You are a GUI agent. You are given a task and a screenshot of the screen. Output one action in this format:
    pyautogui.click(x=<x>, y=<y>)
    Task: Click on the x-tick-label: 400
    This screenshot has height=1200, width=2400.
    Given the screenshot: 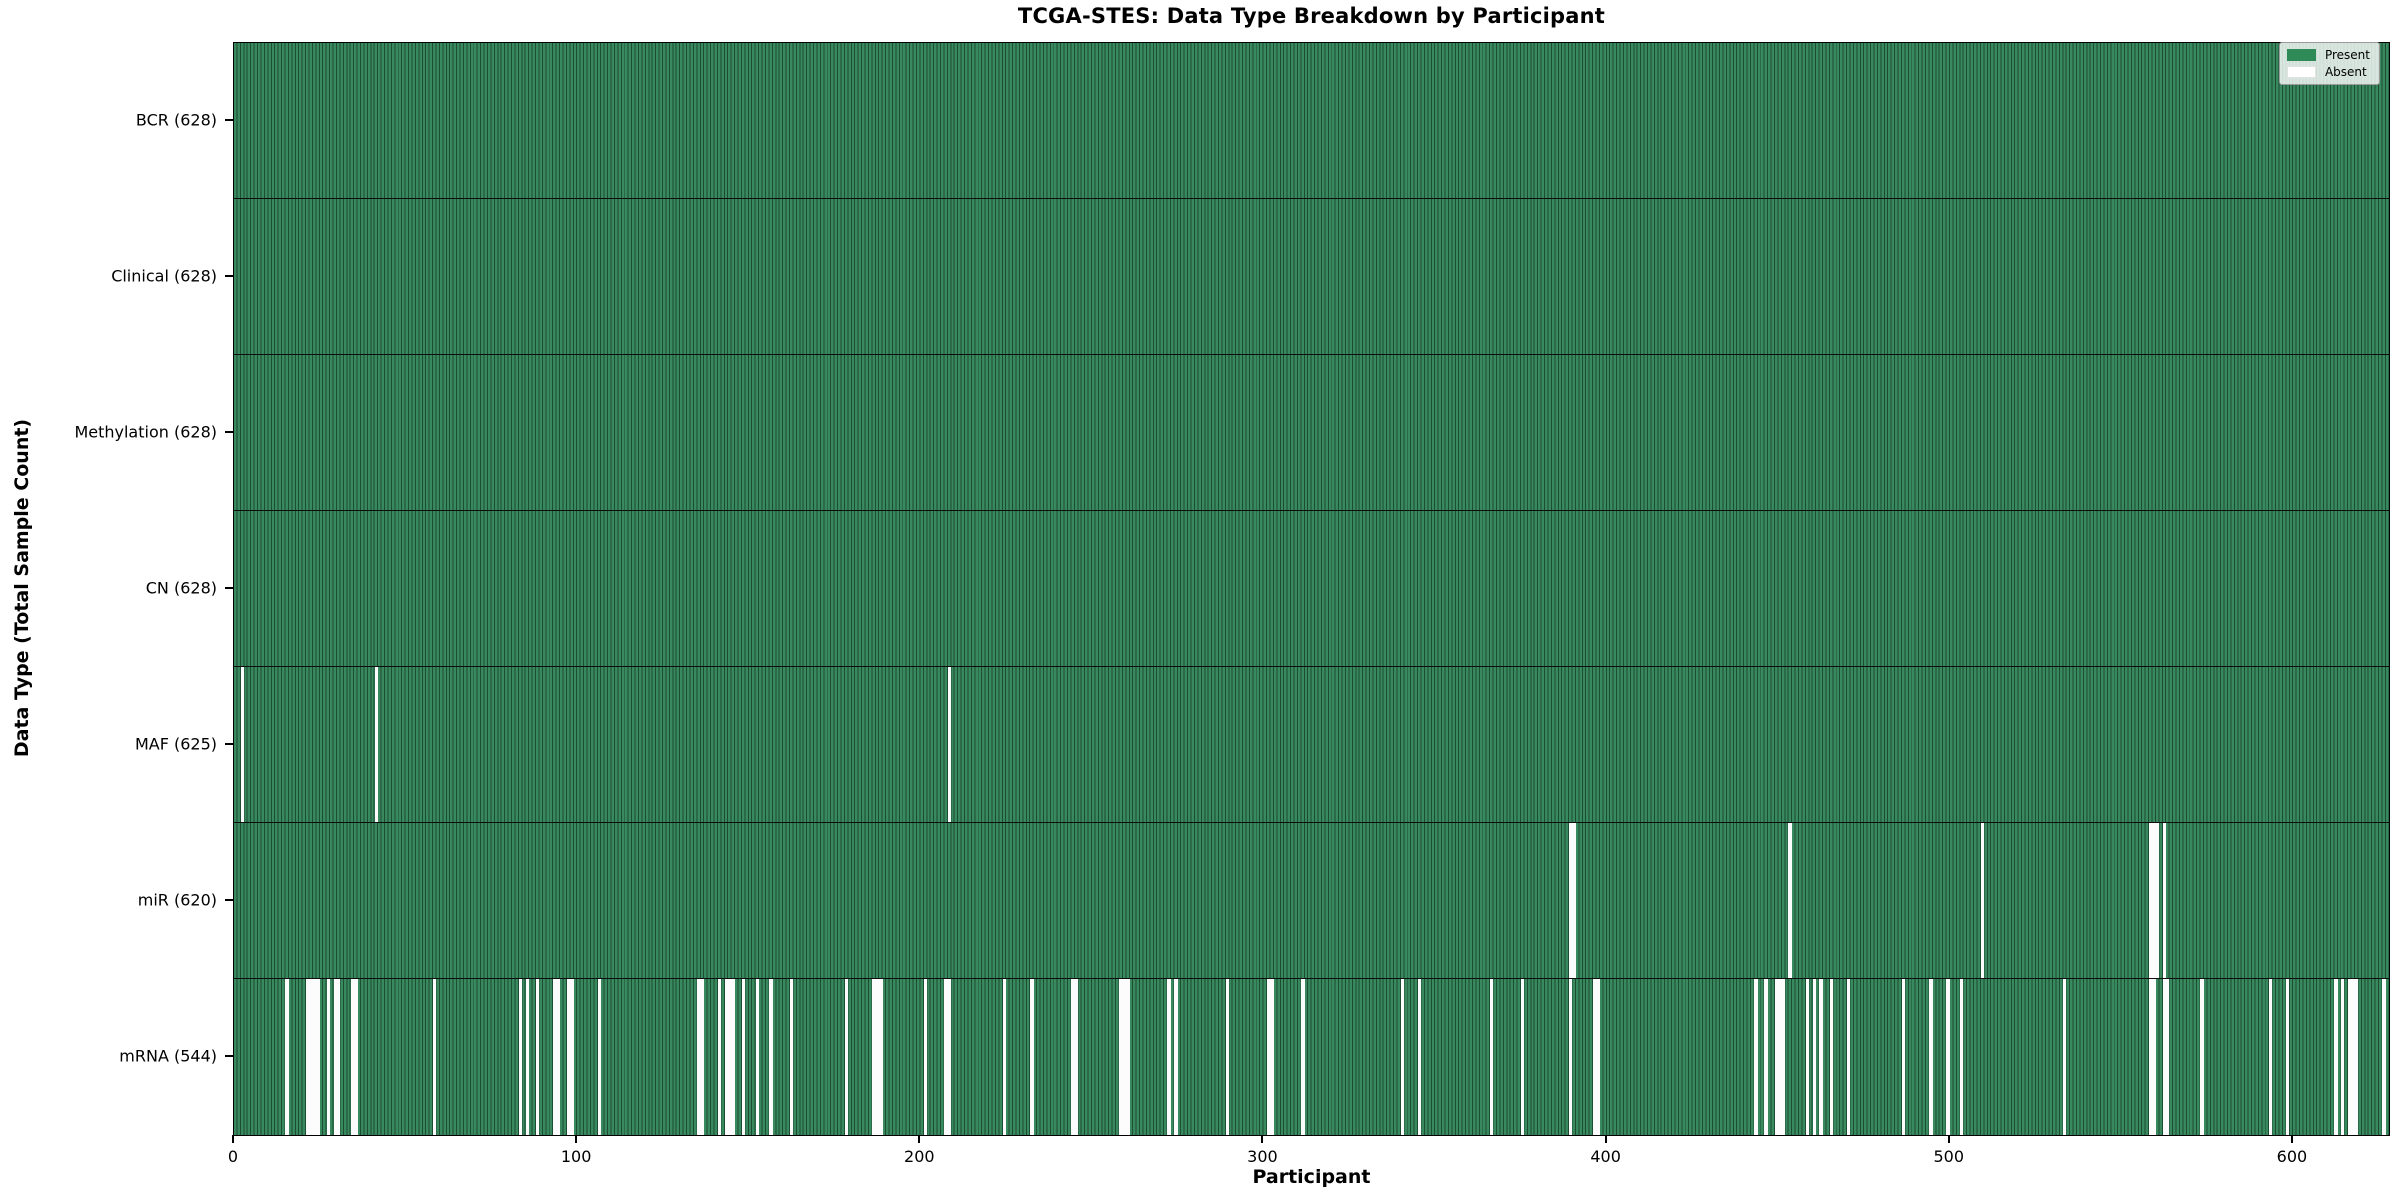 What is the action you would take?
    pyautogui.click(x=1605, y=1156)
    